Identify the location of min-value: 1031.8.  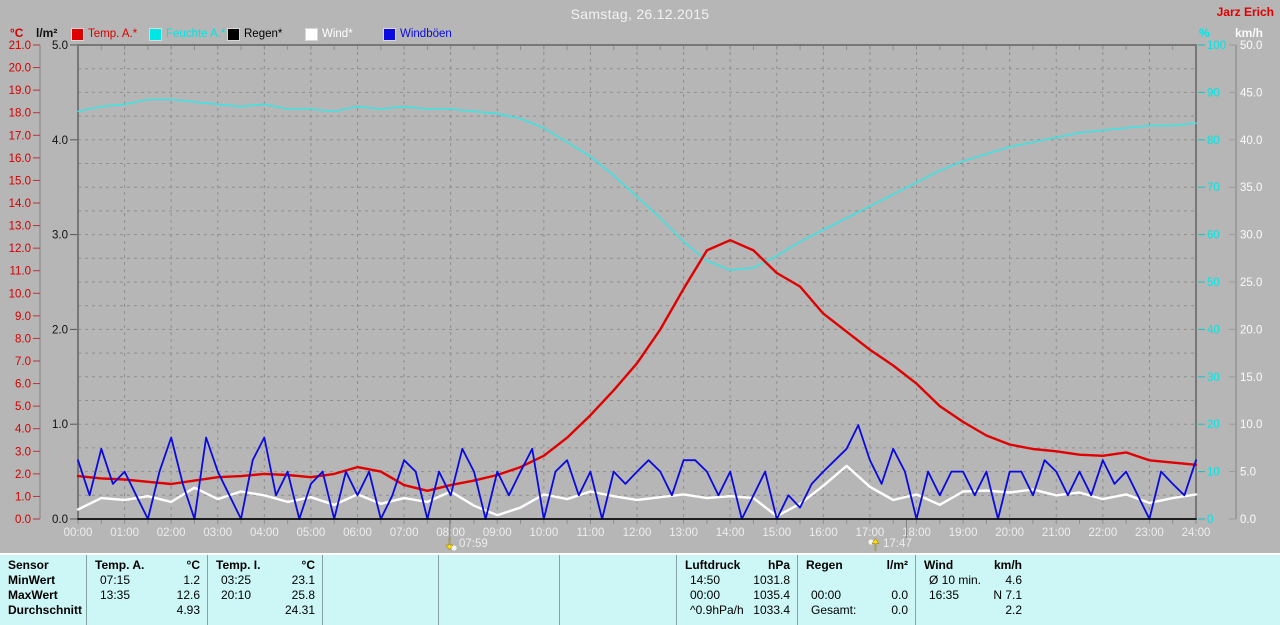
(771, 580).